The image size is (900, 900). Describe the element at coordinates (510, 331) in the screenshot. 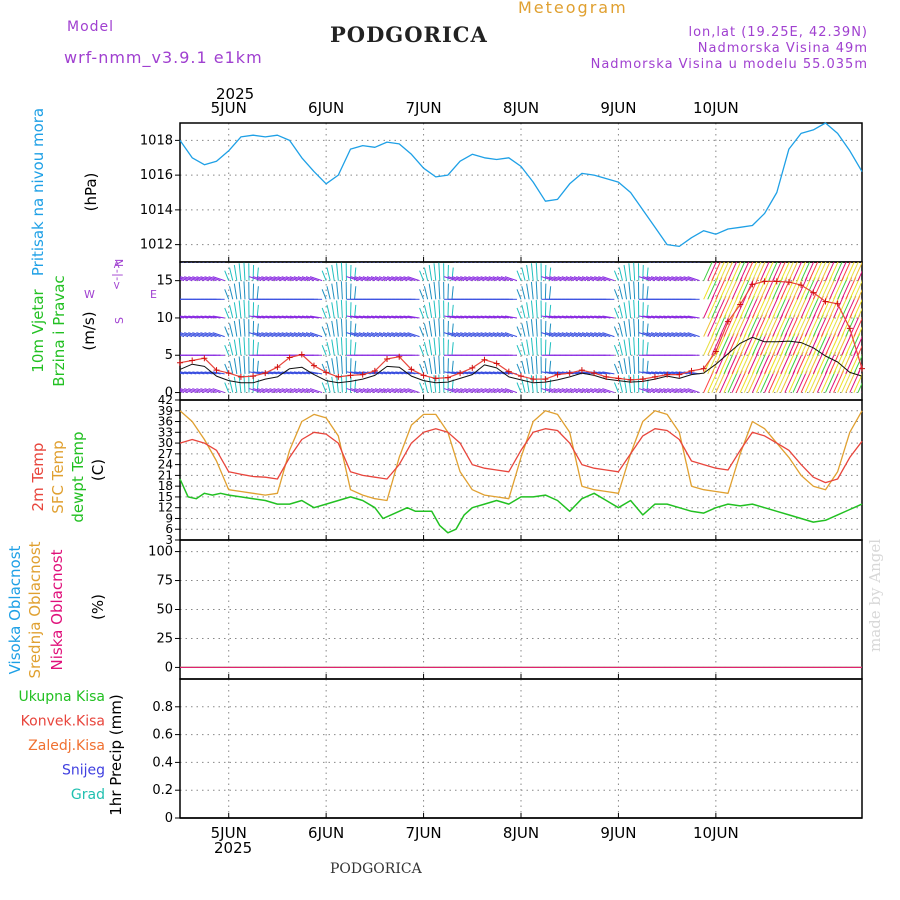

I see `wind-panel: 0 5 10 15` at that location.